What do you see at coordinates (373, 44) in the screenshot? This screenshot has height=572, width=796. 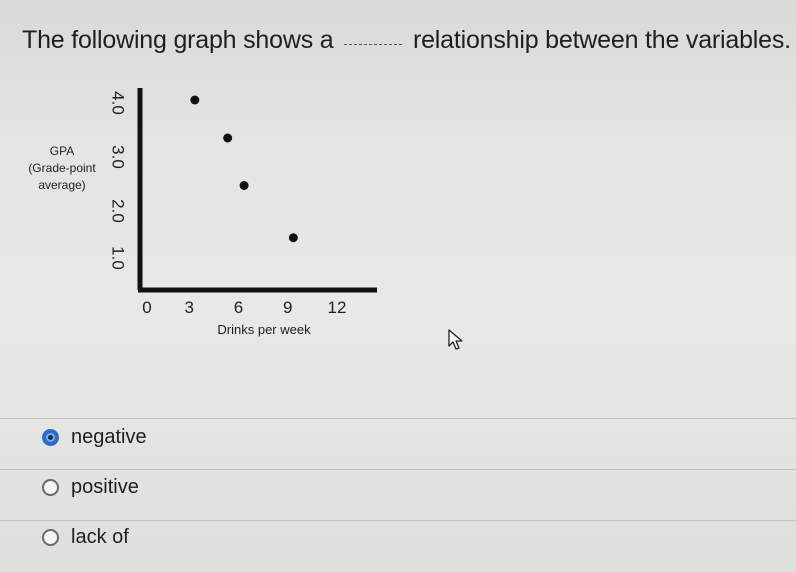 I see `answer-blank` at bounding box center [373, 44].